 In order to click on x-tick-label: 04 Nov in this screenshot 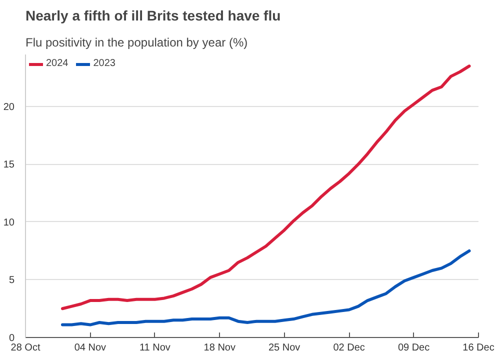, I will do `click(90, 348)`.